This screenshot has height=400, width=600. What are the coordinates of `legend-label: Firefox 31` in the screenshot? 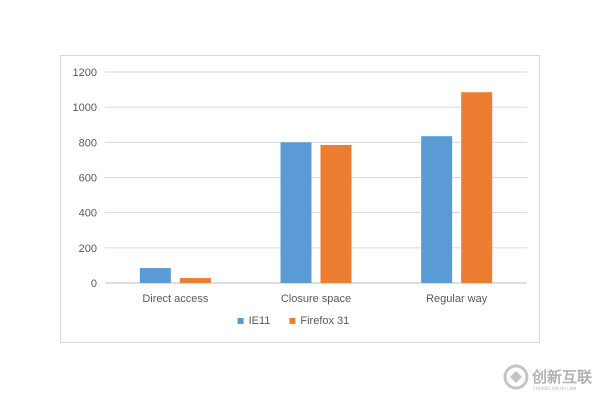 It's located at (324, 321).